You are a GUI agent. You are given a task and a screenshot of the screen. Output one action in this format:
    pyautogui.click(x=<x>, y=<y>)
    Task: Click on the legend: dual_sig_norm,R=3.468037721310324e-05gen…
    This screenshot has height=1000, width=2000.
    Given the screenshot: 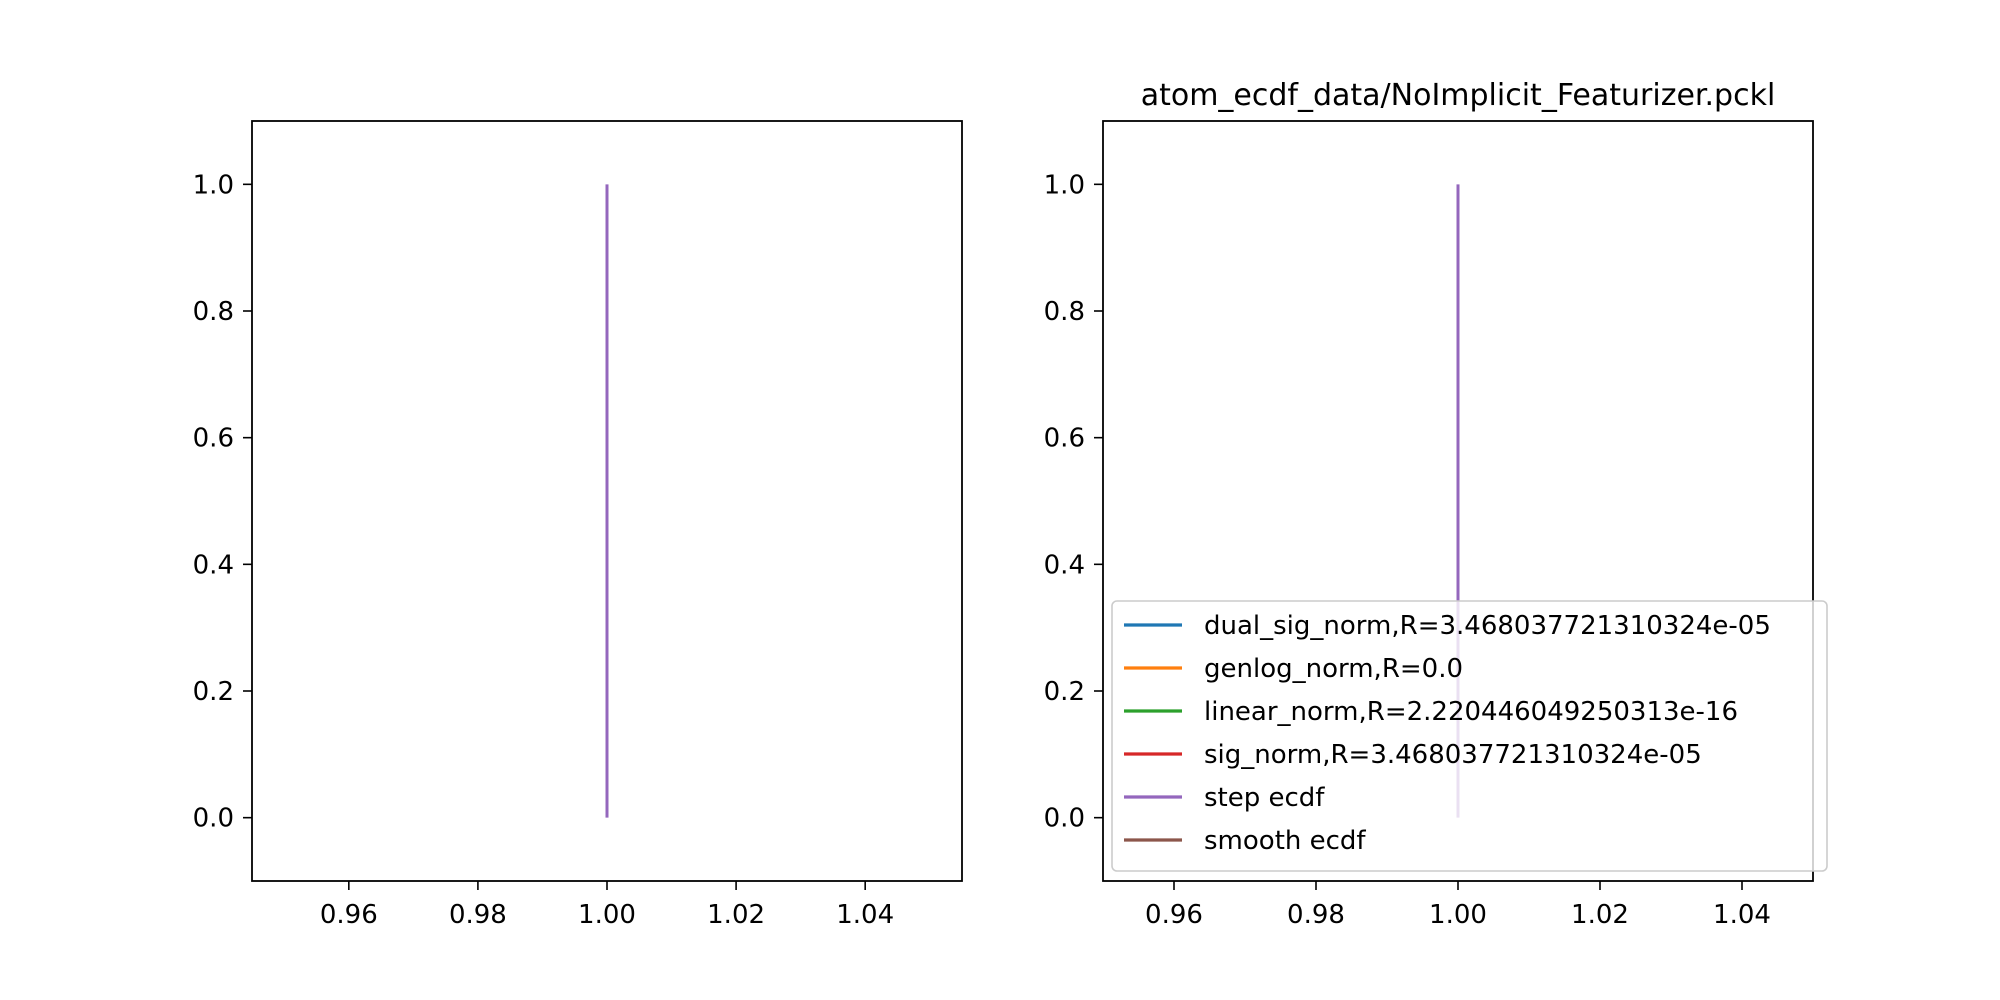 What is the action you would take?
    pyautogui.click(x=1469, y=736)
    